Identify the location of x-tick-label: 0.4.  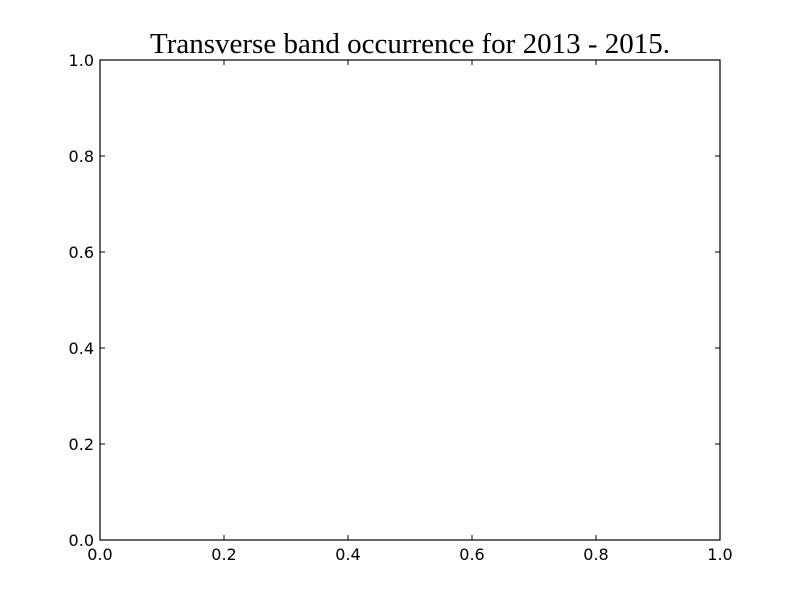
(347, 554).